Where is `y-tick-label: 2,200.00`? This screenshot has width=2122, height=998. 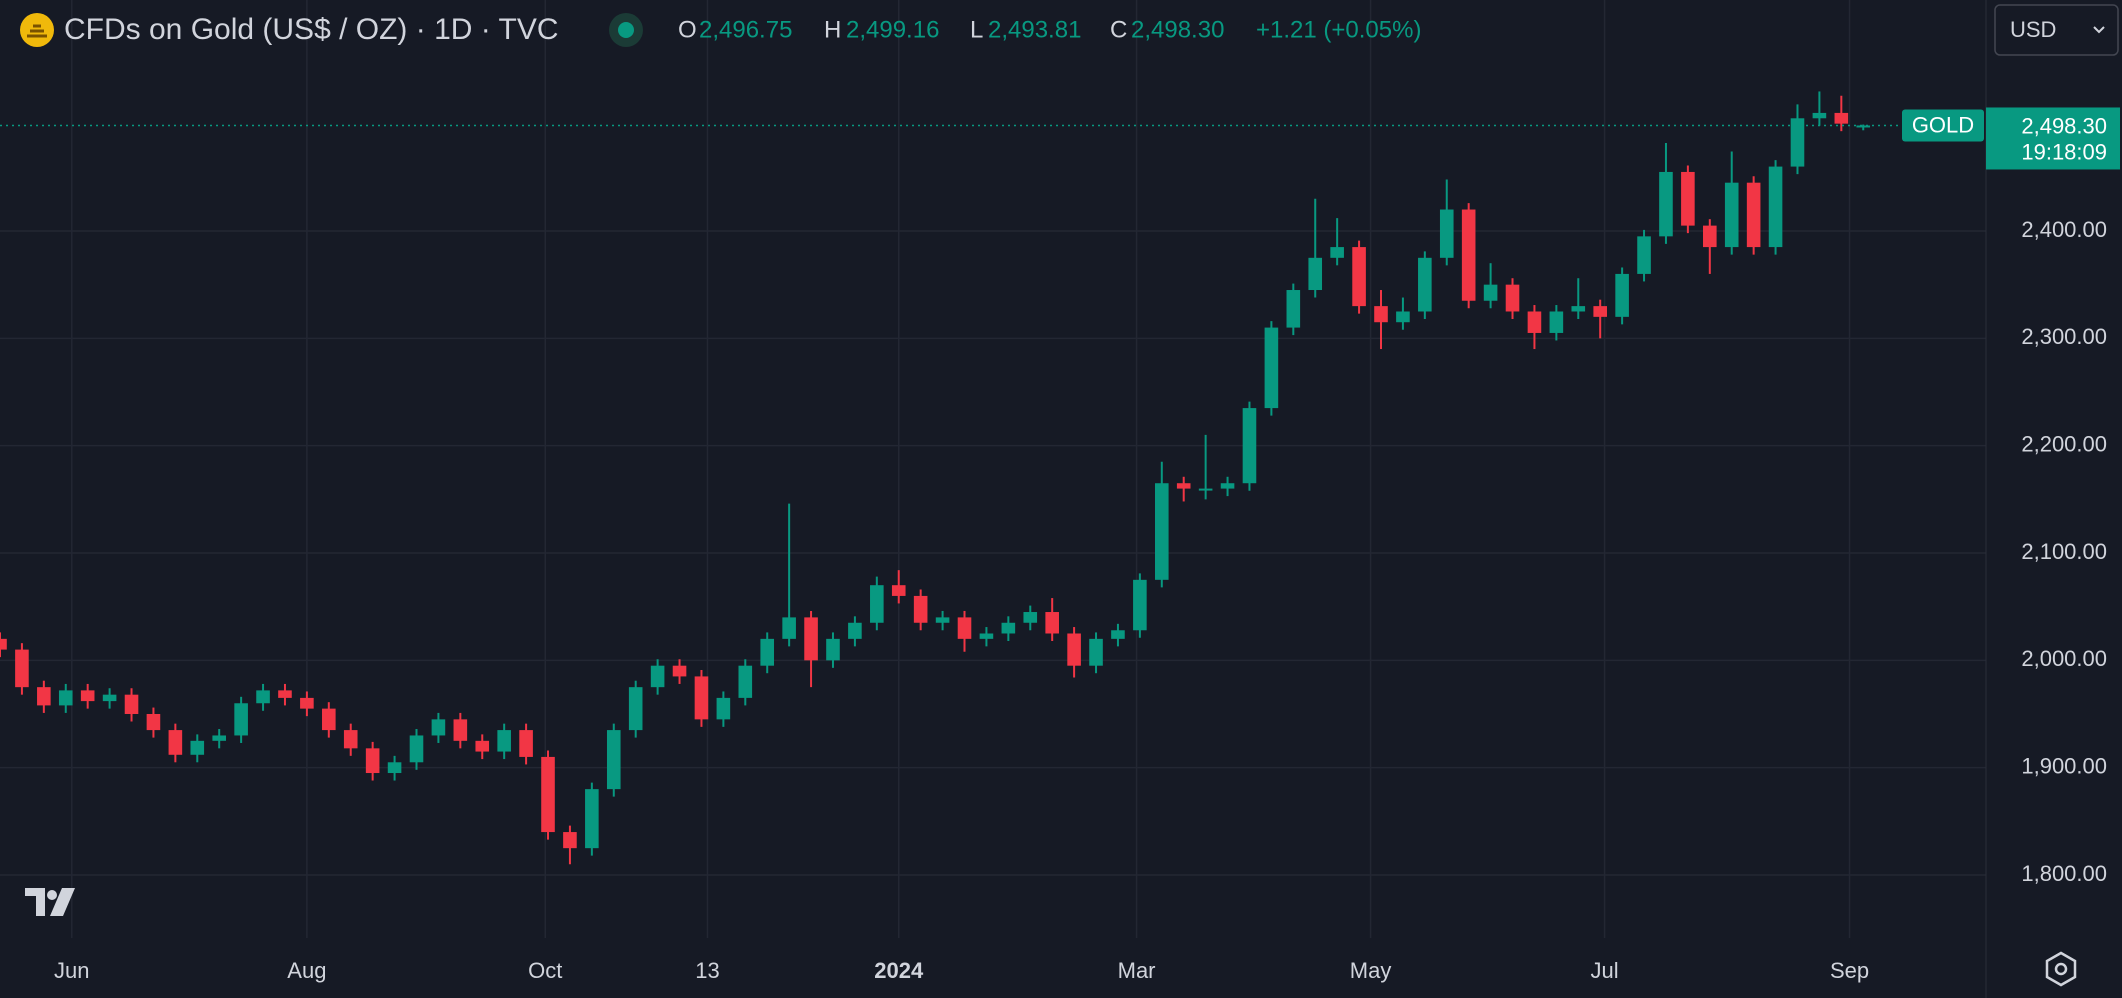 y-tick-label: 2,200.00 is located at coordinates (2064, 443).